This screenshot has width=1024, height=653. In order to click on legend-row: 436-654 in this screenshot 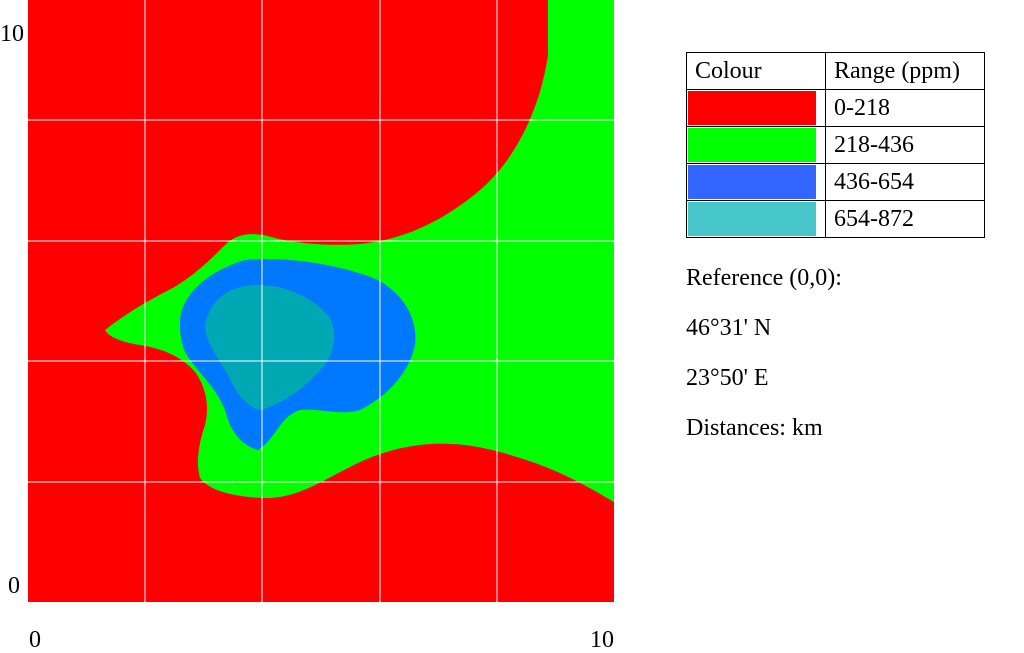, I will do `click(835, 182)`.